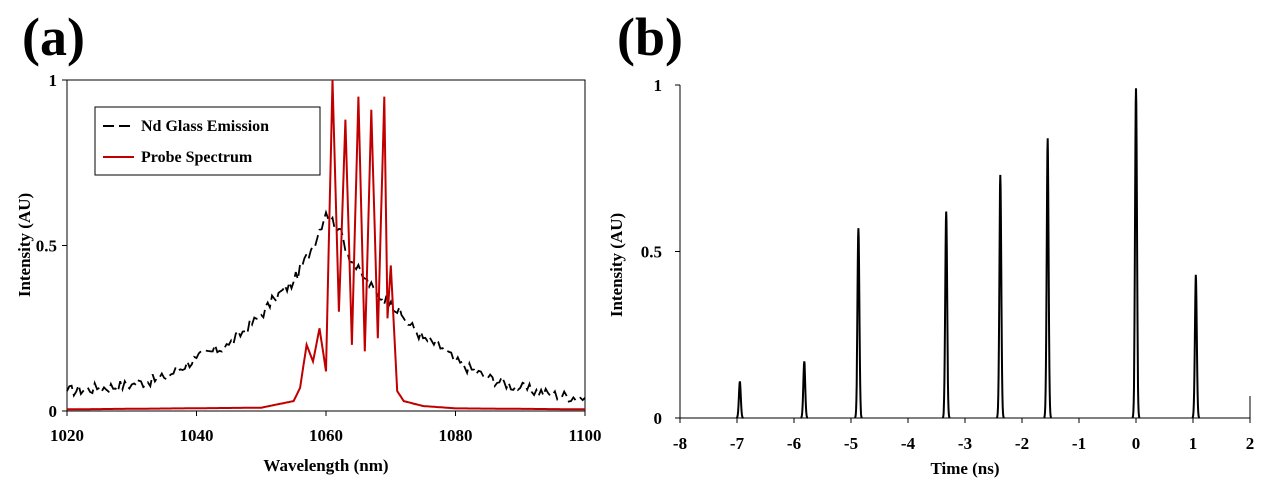  What do you see at coordinates (1193, 443) in the screenshot?
I see `x-tick-label-b: 1` at bounding box center [1193, 443].